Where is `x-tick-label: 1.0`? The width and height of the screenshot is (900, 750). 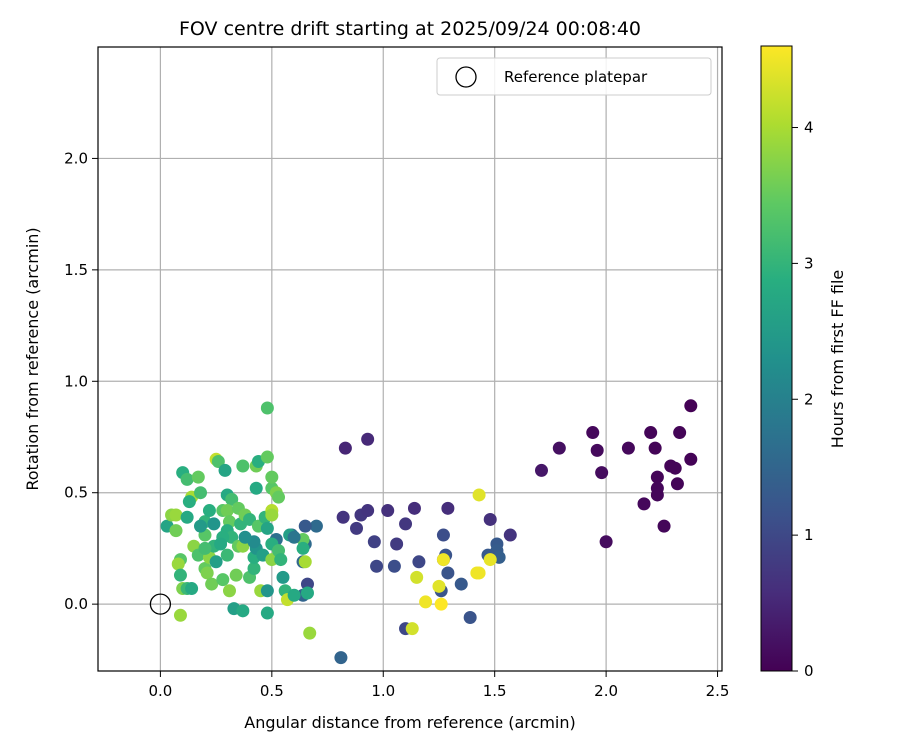 x-tick-label: 1.0 is located at coordinates (383, 691).